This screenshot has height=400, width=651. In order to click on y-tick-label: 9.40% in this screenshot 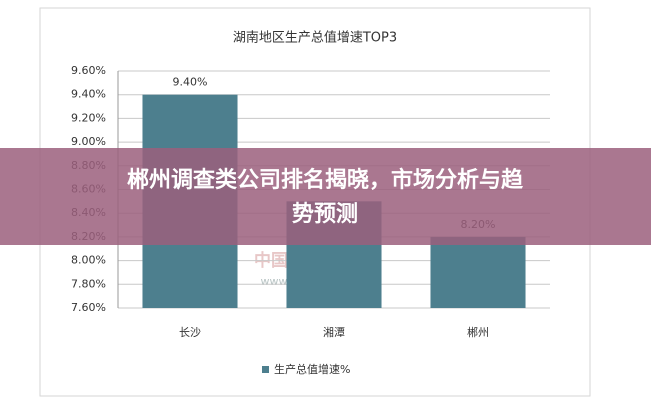, I will do `click(88, 94)`.